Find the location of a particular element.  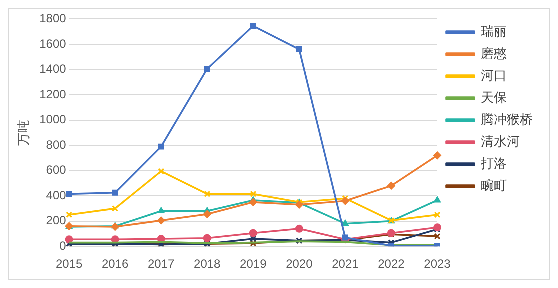

legend-label: 磨憨 is located at coordinates (494, 54).